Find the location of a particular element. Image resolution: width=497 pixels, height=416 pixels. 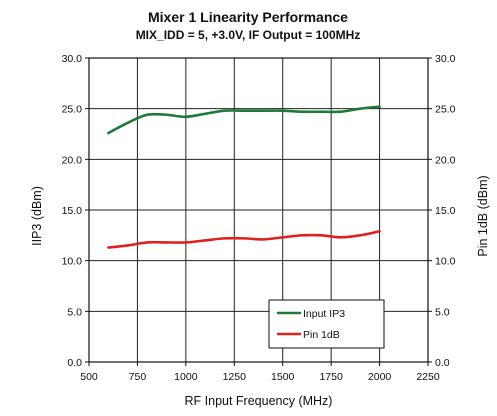

legend-label-pin-1db: Pin 1dB is located at coordinates (321, 335).